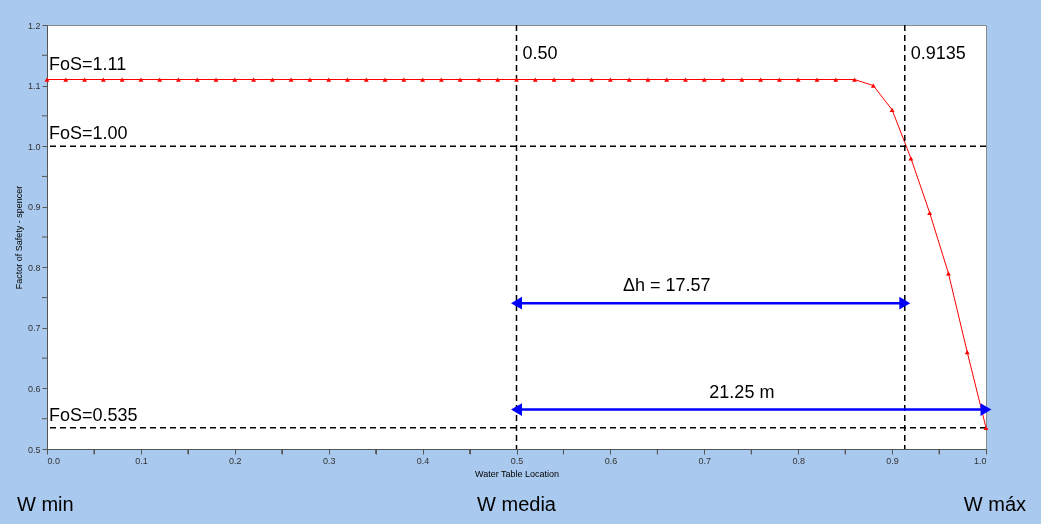 This screenshot has width=1041, height=524. Describe the element at coordinates (666, 285) in the screenshot. I see `annotation: Δh = 17.57` at that location.